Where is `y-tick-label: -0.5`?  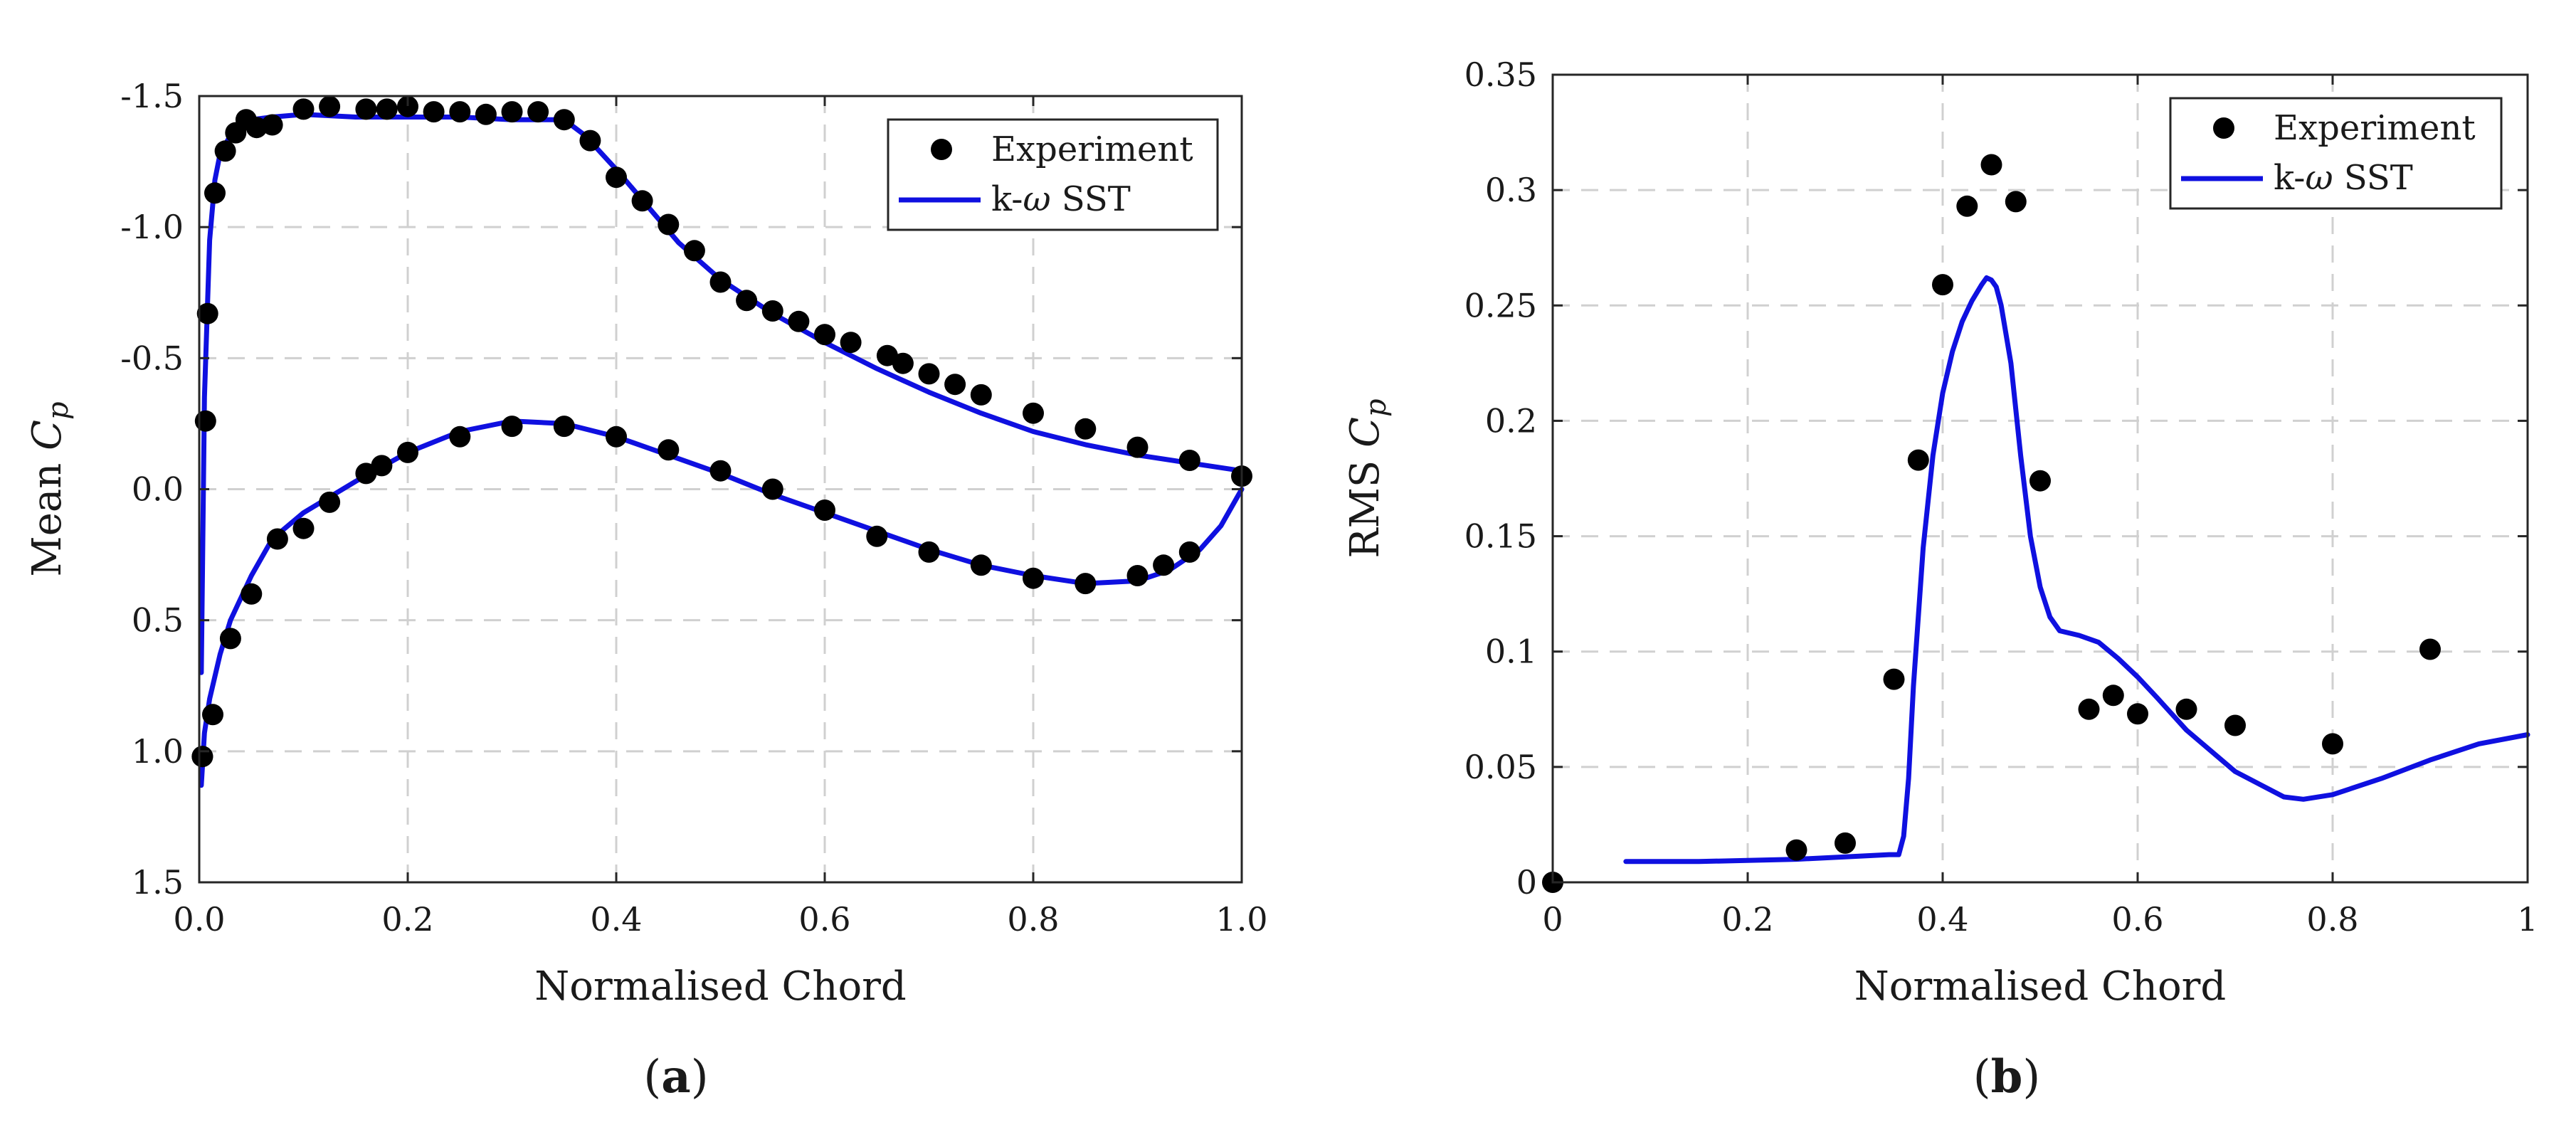
y-tick-label: -0.5 is located at coordinates (152, 358).